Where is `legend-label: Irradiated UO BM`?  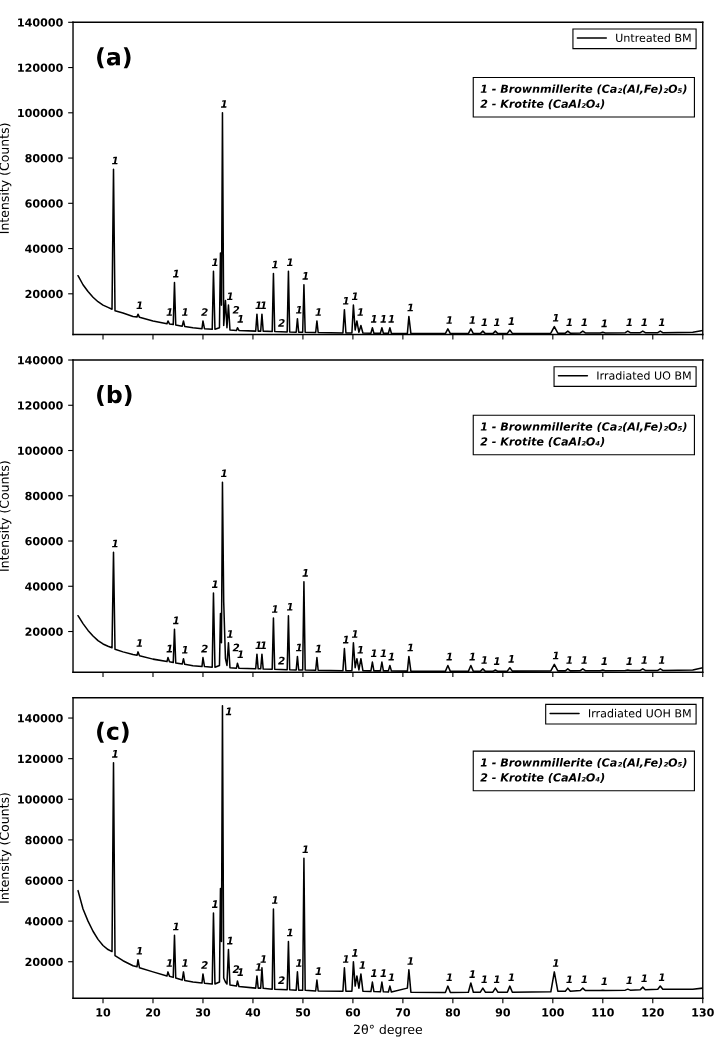 legend-label: Irradiated UO BM is located at coordinates (644, 375).